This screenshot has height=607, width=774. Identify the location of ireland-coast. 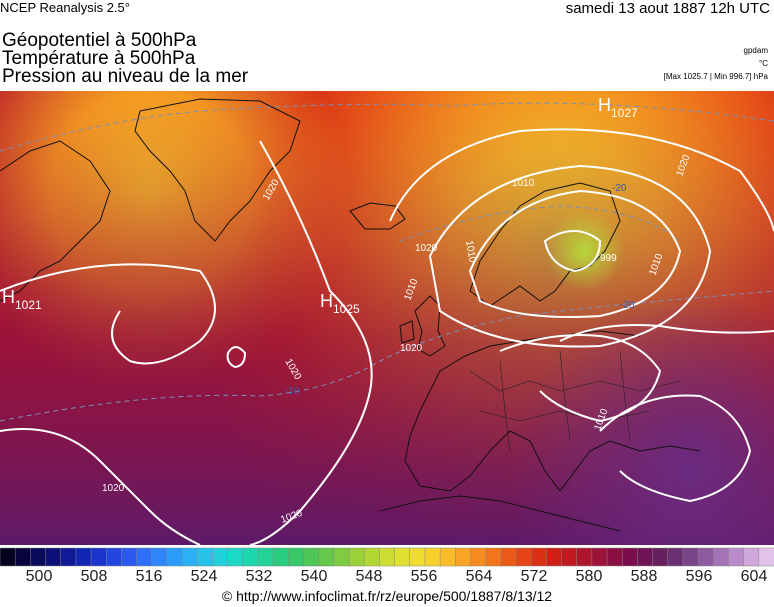
(407, 332).